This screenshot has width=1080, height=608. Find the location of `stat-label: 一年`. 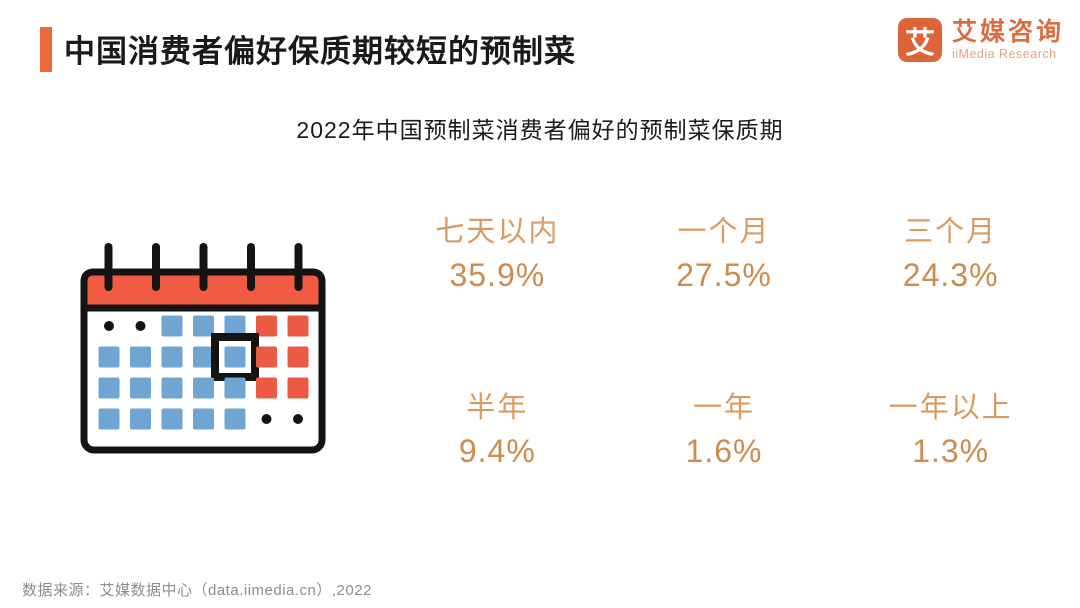

stat-label: 一年 is located at coordinates (723, 408).